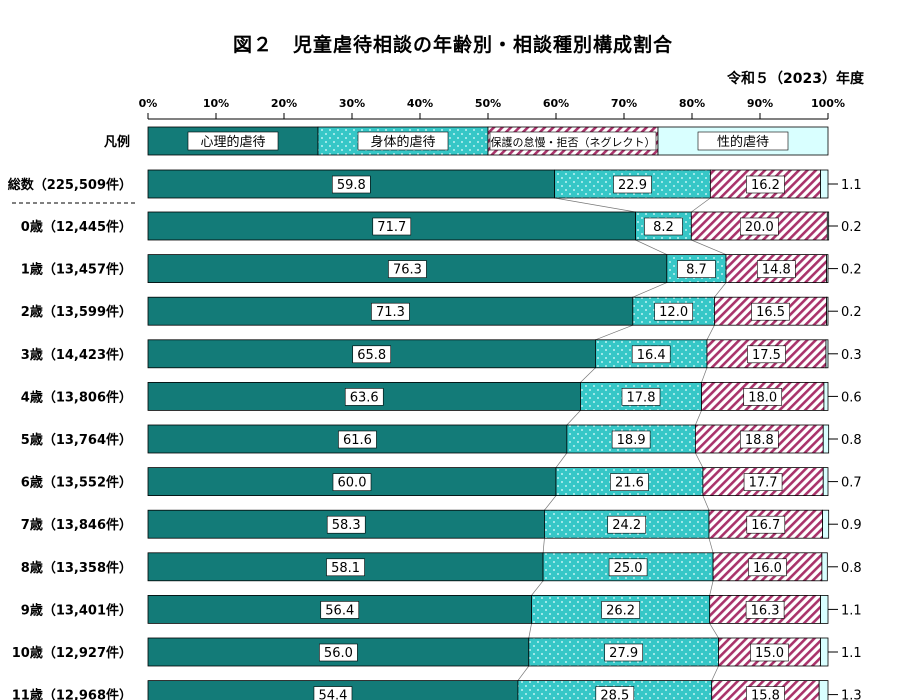 The width and height of the screenshot is (906, 700). I want to click on value-label-physical: 17.8, so click(641, 397).